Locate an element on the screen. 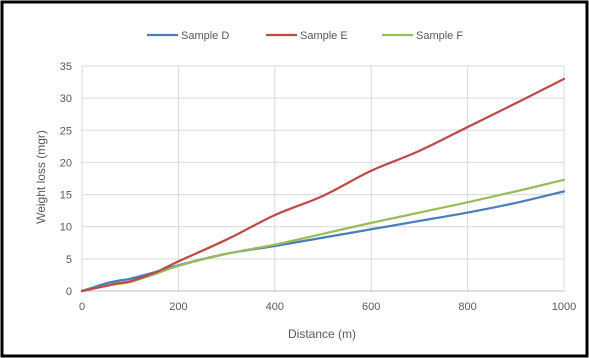 The width and height of the screenshot is (589, 358). legend-label-sample-d: Sample D is located at coordinates (205, 36).